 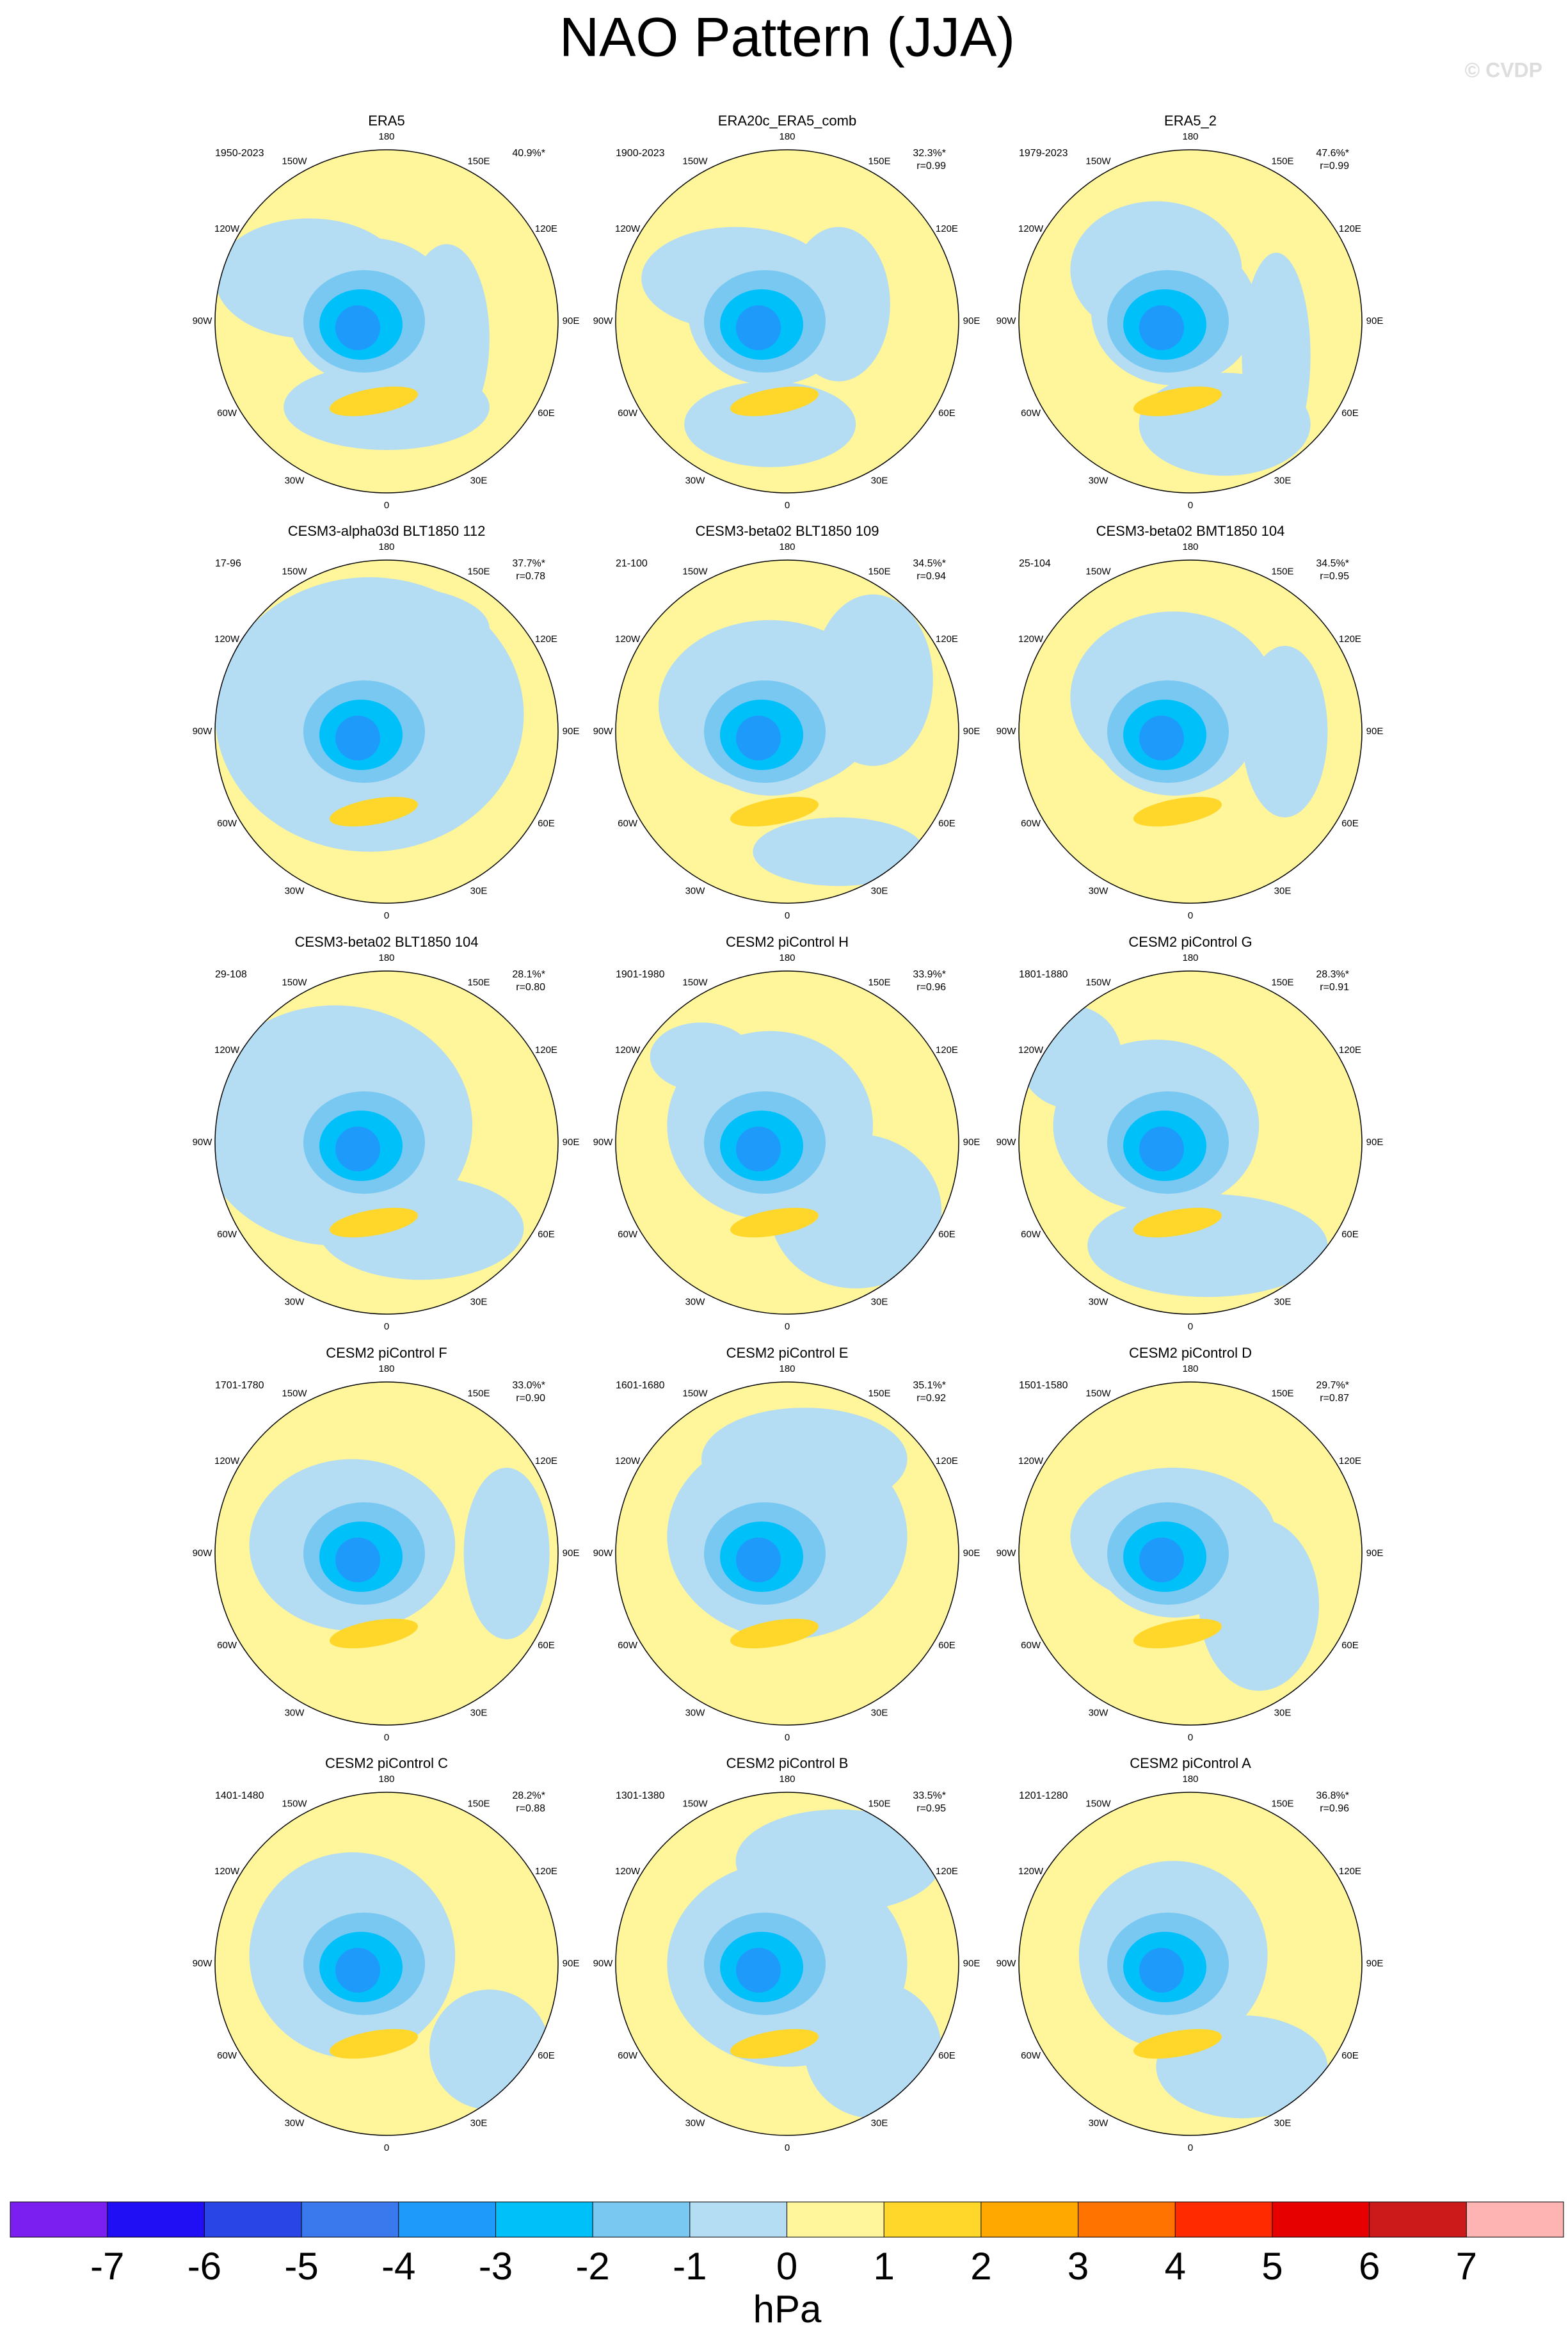 I want to click on panel-period: 25-104, so click(x=1035, y=563).